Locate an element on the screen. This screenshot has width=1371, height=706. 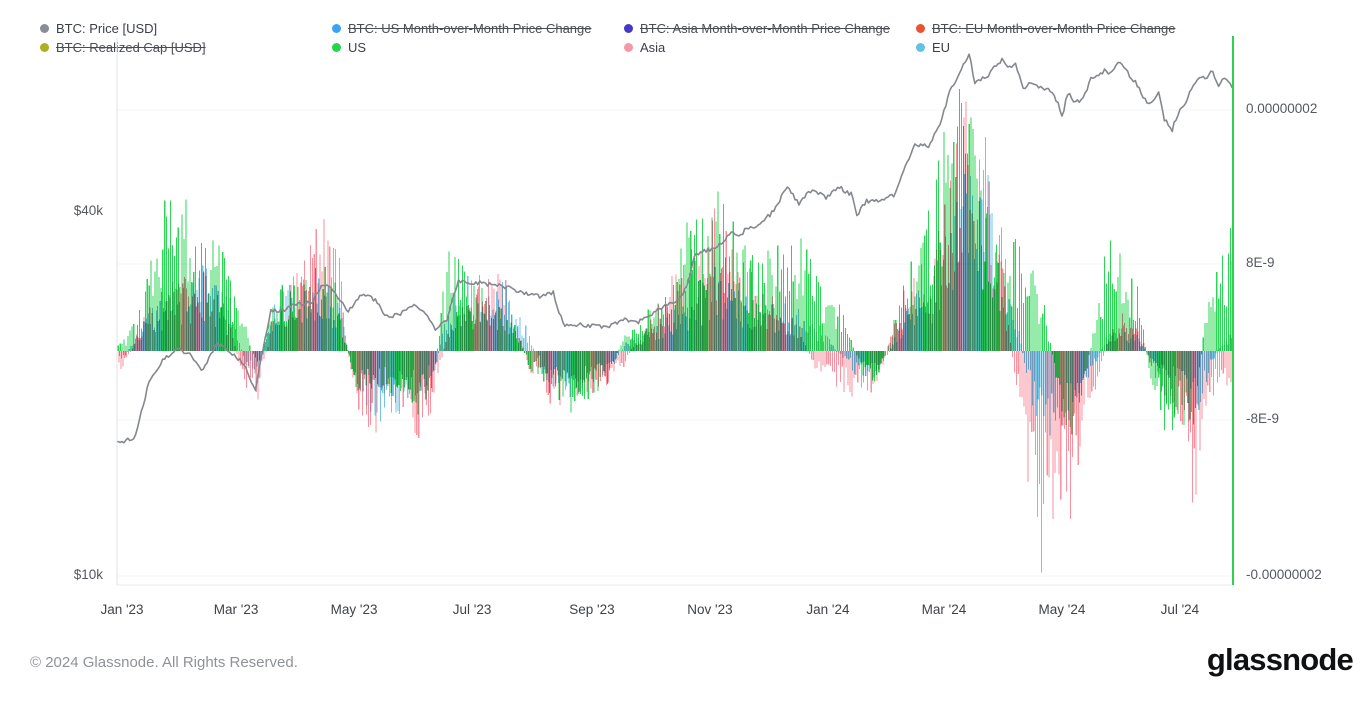
legend-label: BTC: EU Month-over-Month Price Change is located at coordinates (1054, 28).